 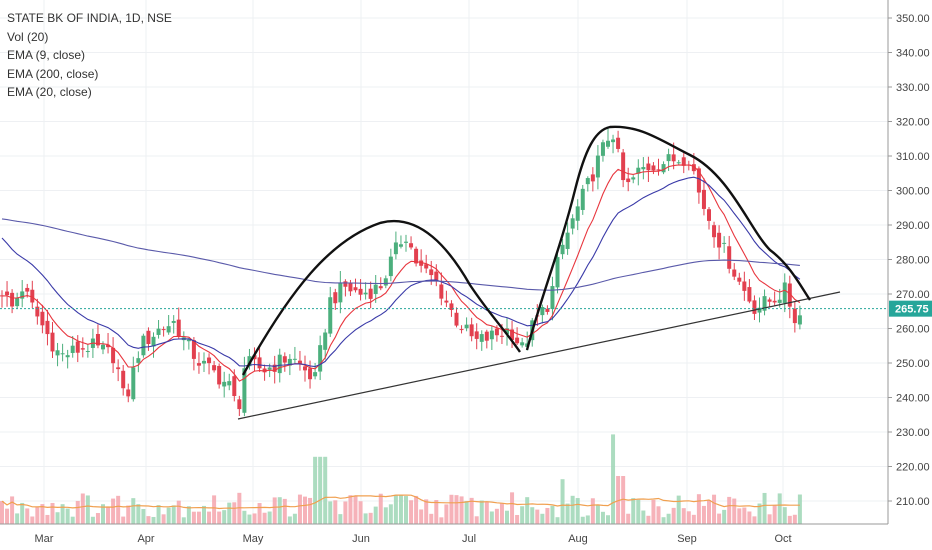 I want to click on volume-ma, so click(x=400, y=502).